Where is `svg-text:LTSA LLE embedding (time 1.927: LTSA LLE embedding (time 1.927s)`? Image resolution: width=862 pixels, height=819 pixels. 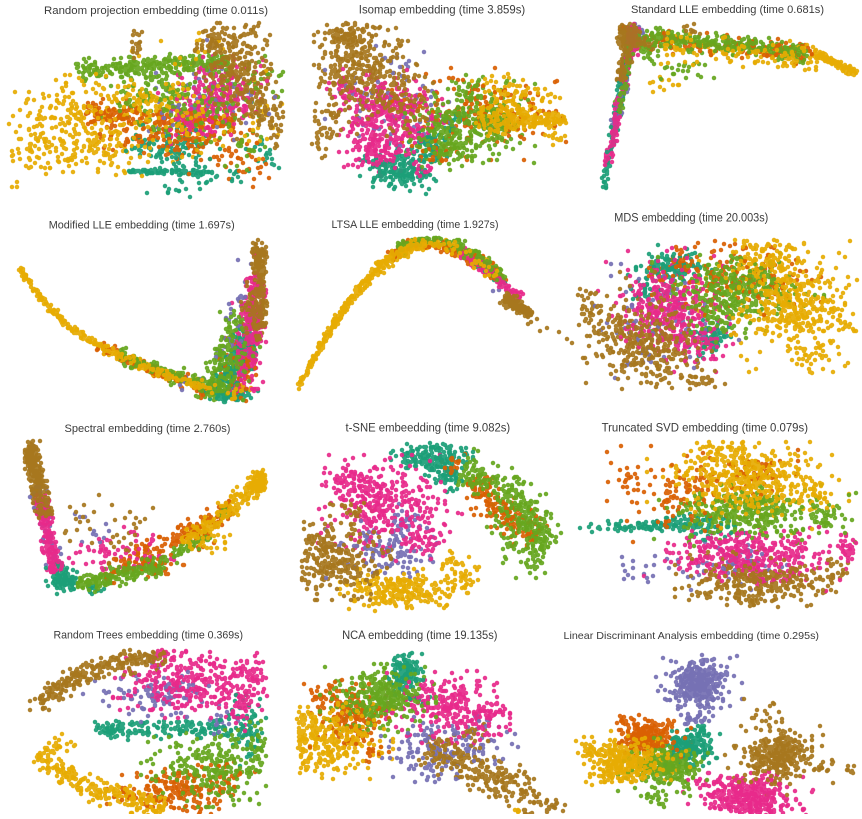 svg-text:LTSA LLE embedding (time 1.927: LTSA LLE embedding (time 1.927s) is located at coordinates (415, 225).